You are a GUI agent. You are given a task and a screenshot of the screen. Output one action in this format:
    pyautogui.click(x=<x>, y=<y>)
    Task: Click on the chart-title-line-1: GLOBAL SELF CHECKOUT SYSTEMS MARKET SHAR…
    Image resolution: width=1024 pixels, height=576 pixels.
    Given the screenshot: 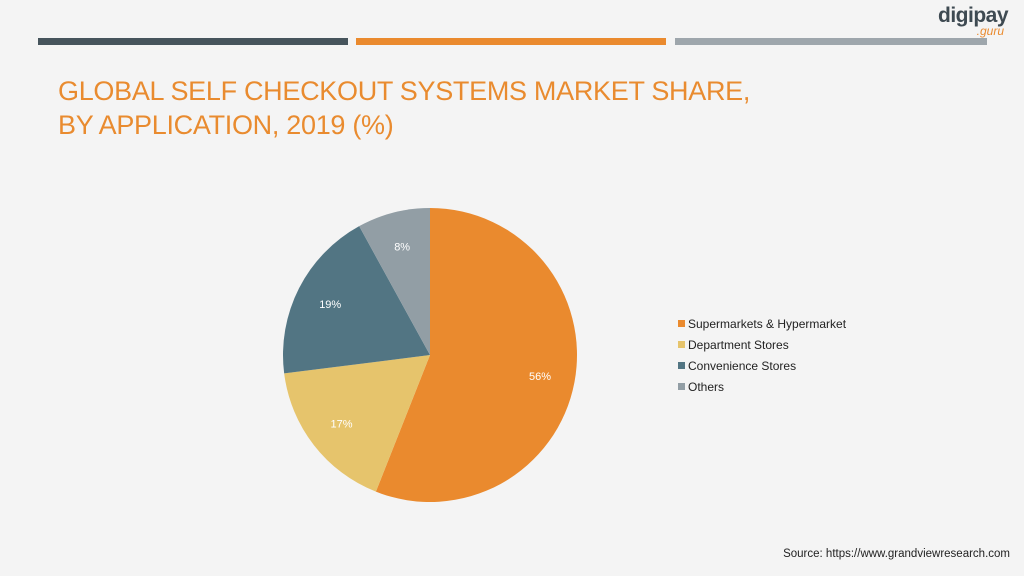 What is the action you would take?
    pyautogui.click(x=404, y=91)
    